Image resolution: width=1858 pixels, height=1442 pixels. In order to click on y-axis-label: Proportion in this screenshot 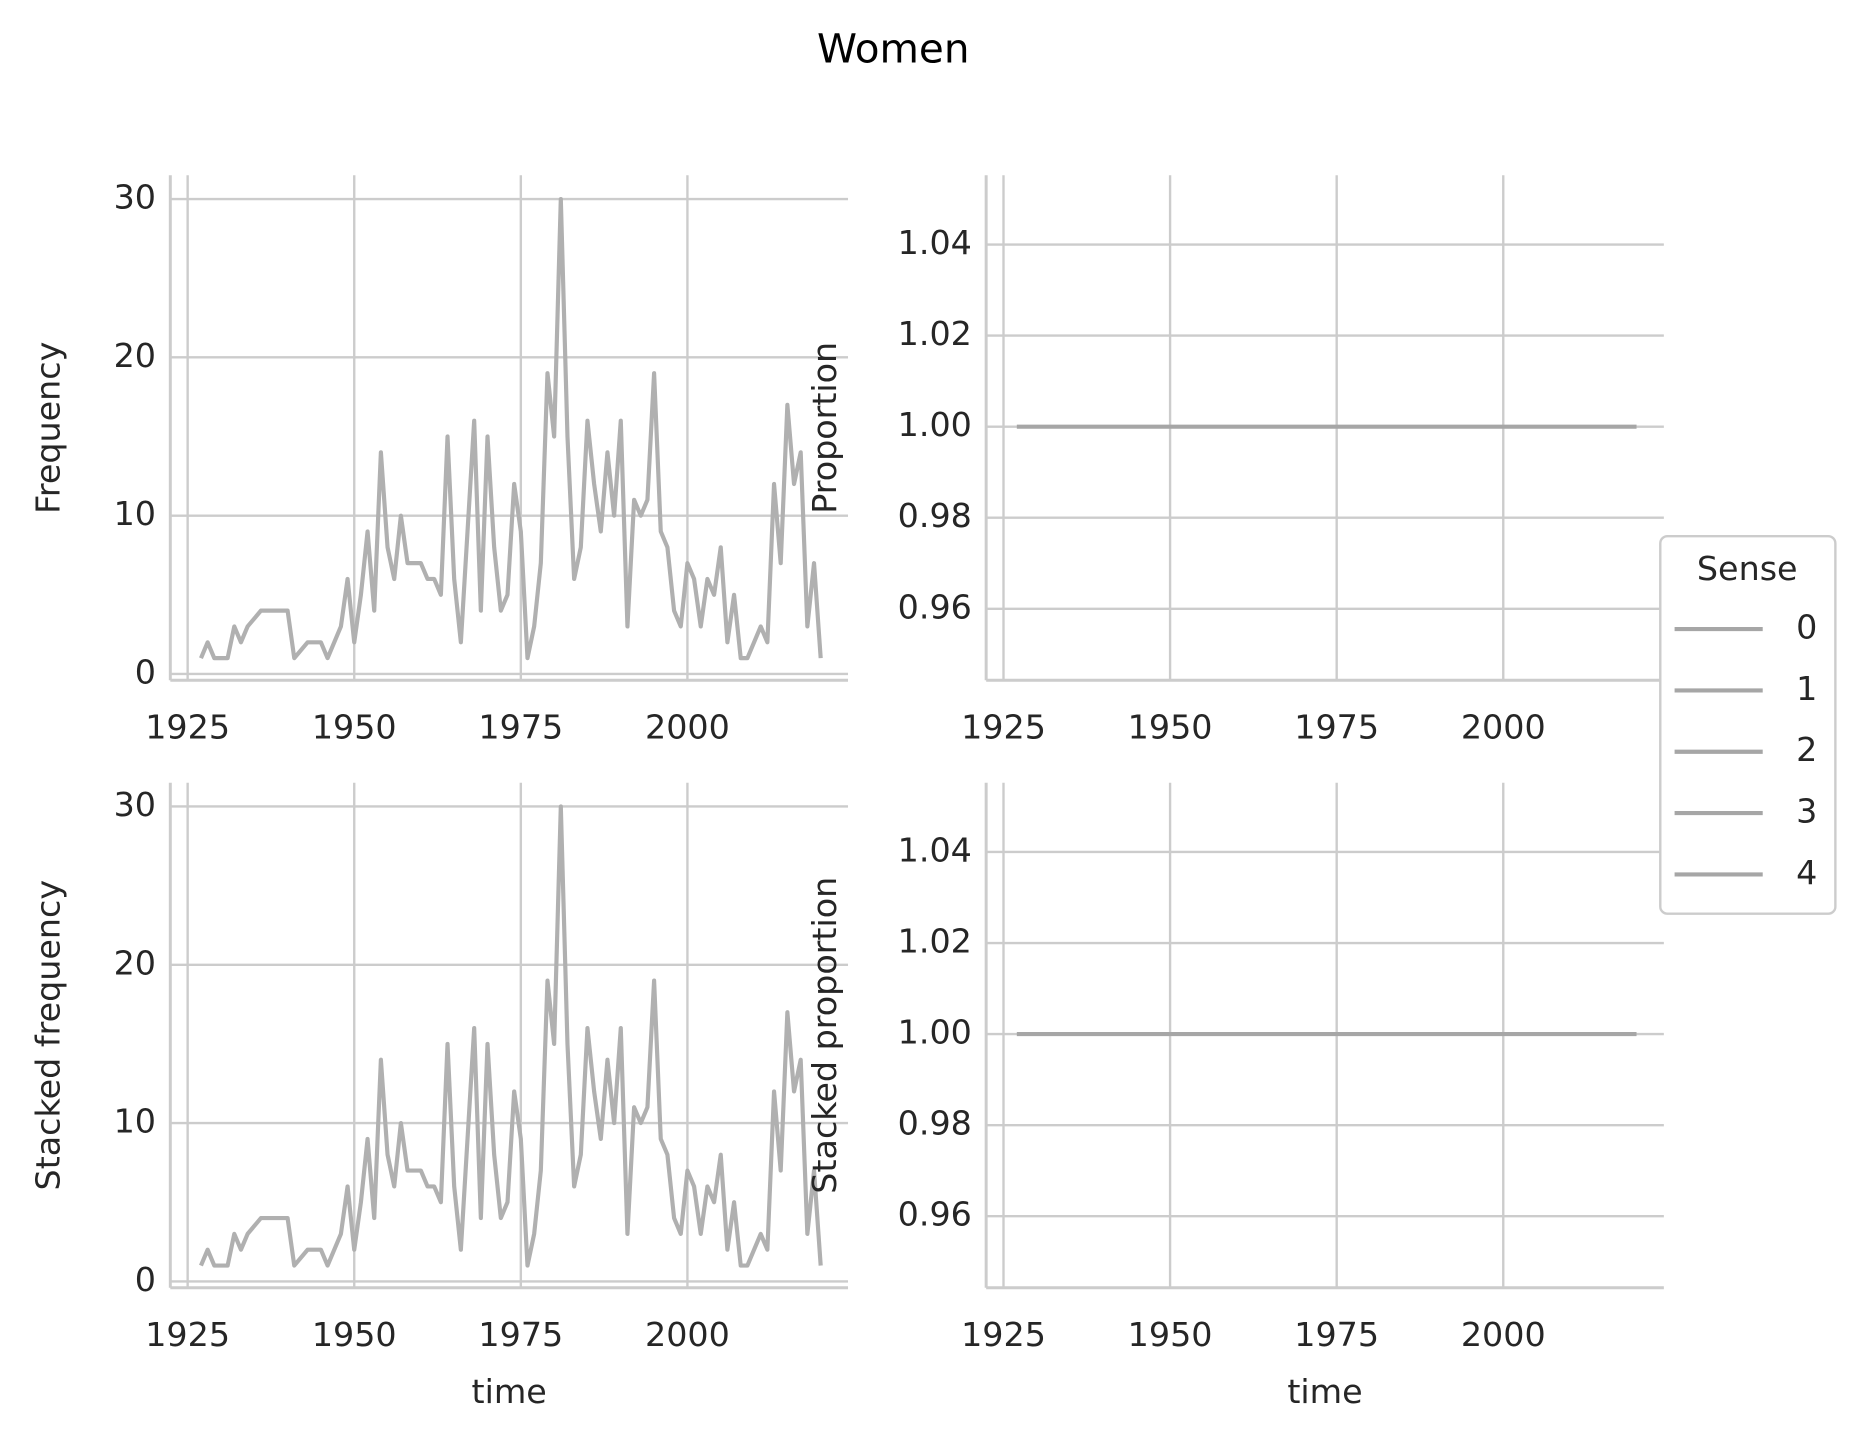, I will do `click(824, 428)`.